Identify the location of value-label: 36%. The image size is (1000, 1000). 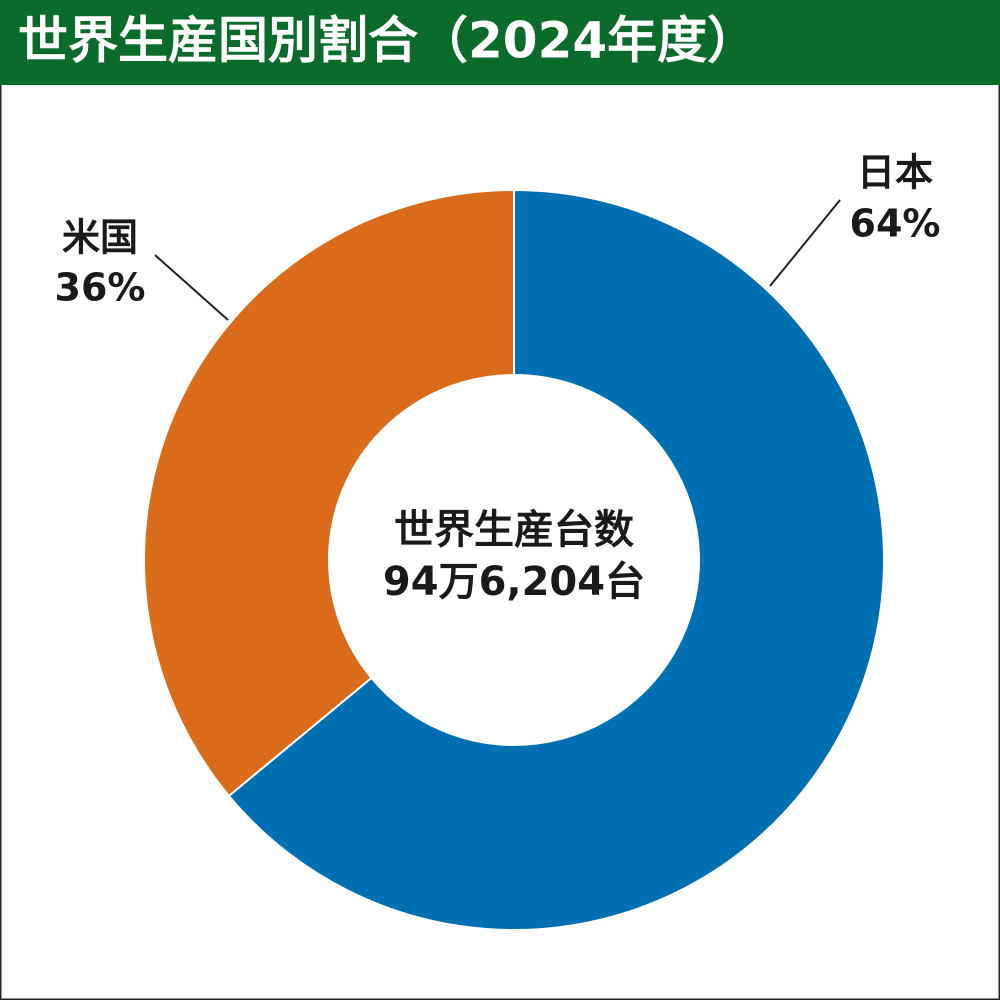
(100, 288).